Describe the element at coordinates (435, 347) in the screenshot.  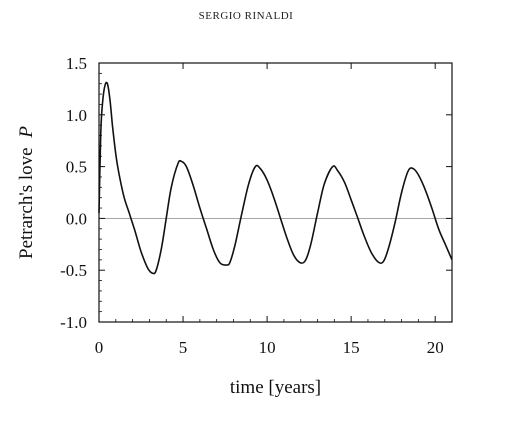
I see `x-tick-label: 20` at that location.